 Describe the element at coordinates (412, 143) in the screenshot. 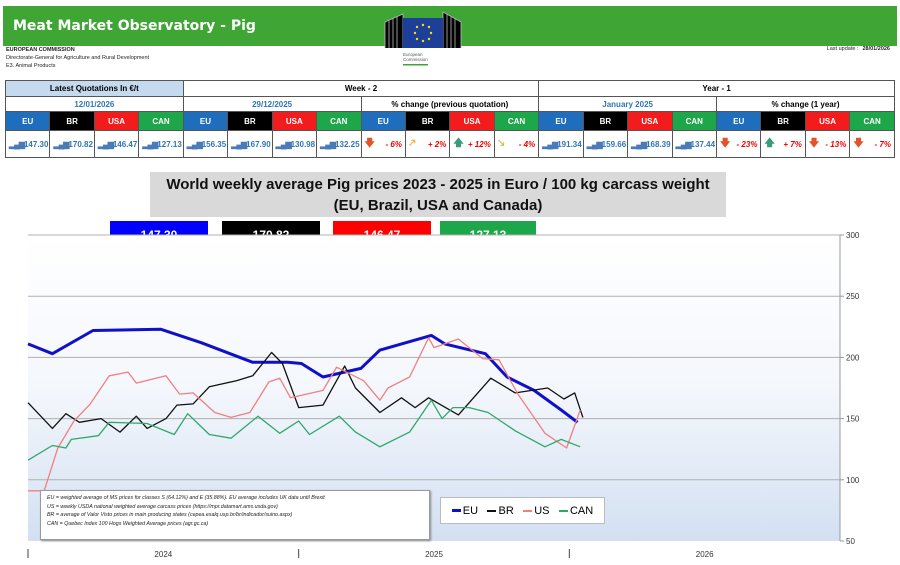

I see `arrow-up-right-icon: 🡕` at that location.